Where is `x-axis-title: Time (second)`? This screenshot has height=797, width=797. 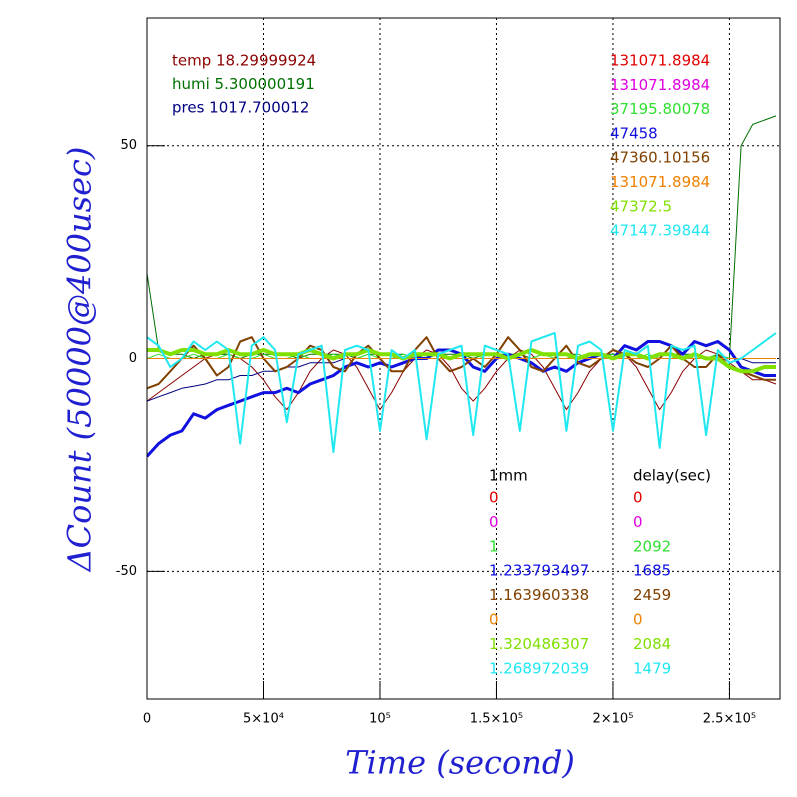 x-axis-title: Time (second) is located at coordinates (460, 763).